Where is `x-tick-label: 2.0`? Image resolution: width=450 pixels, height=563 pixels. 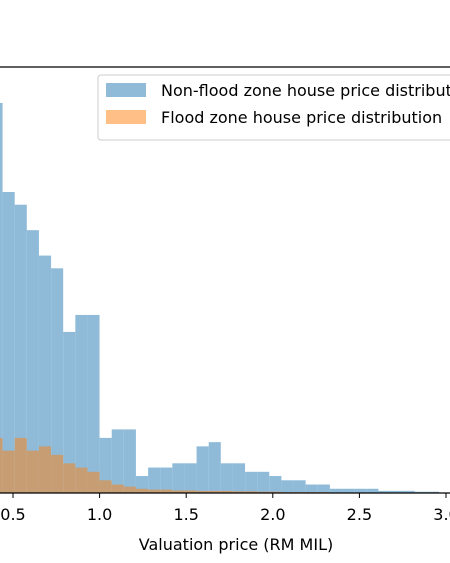 x-tick-label: 2.0 is located at coordinates (272, 514).